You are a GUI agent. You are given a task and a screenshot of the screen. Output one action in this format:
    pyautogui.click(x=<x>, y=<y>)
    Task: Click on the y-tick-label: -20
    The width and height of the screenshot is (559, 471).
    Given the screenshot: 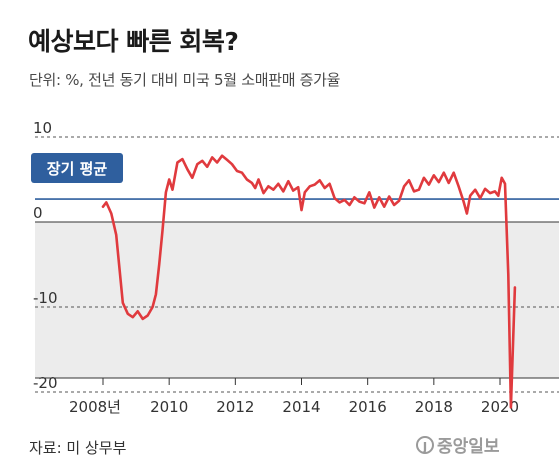 What is the action you would take?
    pyautogui.click(x=45, y=383)
    